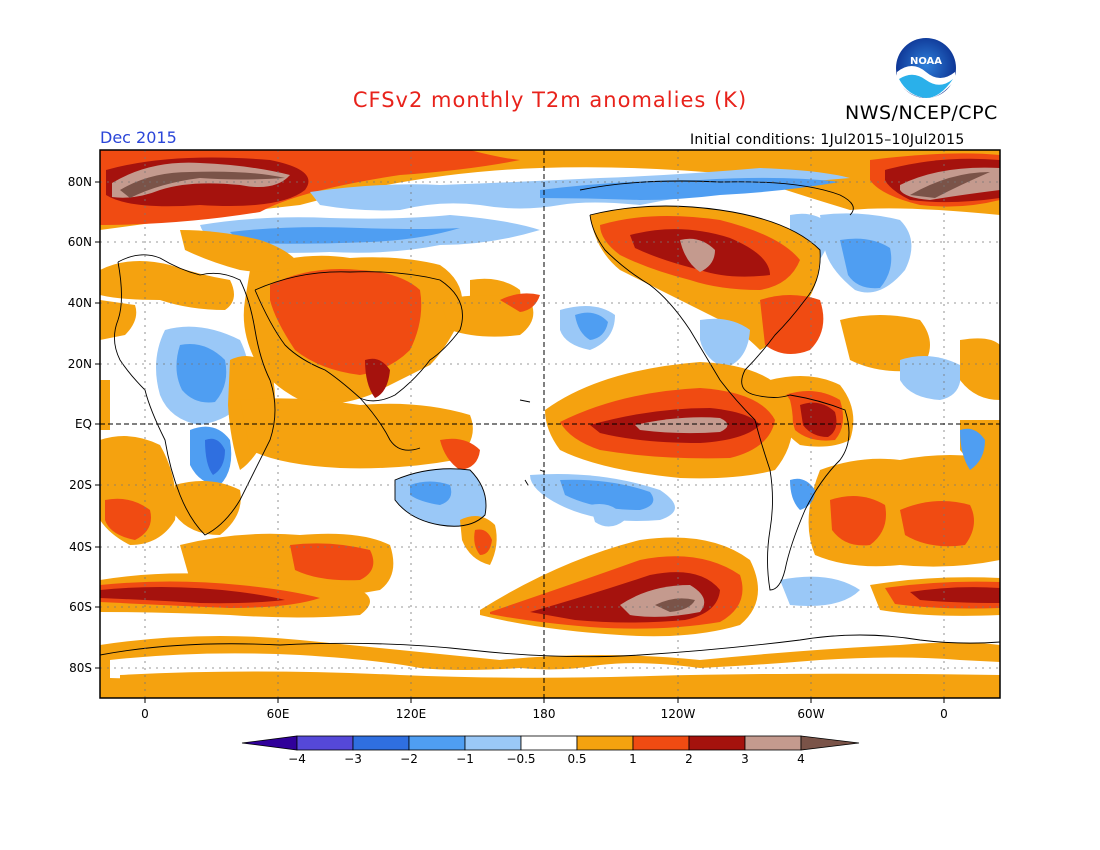  What do you see at coordinates (353, 759) in the screenshot?
I see `colorbar-tick-label: −3` at bounding box center [353, 759].